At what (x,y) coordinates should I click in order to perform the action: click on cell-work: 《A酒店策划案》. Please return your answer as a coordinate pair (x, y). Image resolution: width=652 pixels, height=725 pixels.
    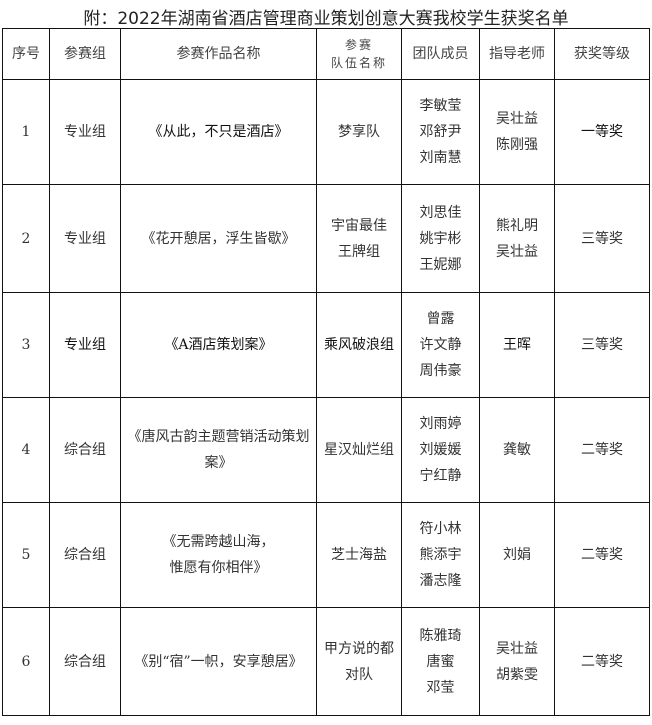
    Looking at the image, I should click on (218, 345).